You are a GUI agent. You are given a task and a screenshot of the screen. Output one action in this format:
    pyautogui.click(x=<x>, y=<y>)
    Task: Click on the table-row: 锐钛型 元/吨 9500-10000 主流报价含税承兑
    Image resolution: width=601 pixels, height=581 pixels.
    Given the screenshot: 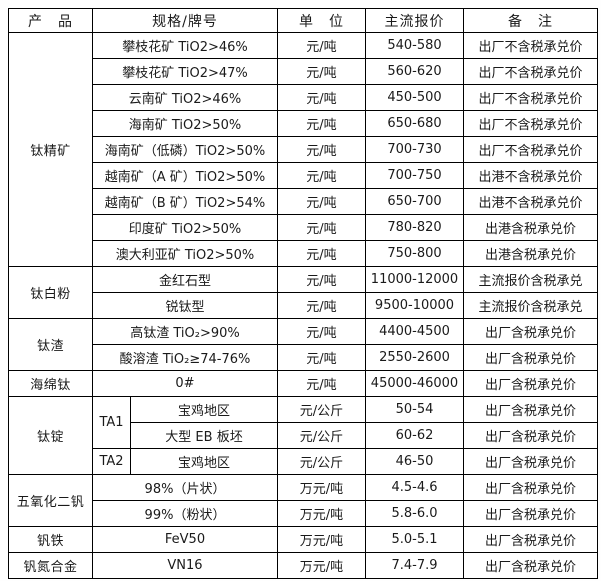 What is the action you would take?
    pyautogui.click(x=303, y=305)
    